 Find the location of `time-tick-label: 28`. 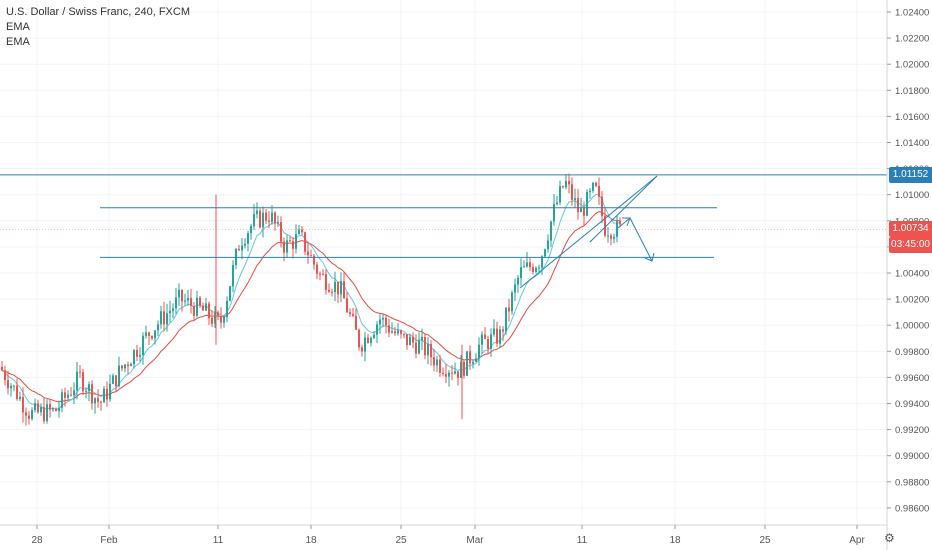

time-tick-label: 28 is located at coordinates (37, 540).